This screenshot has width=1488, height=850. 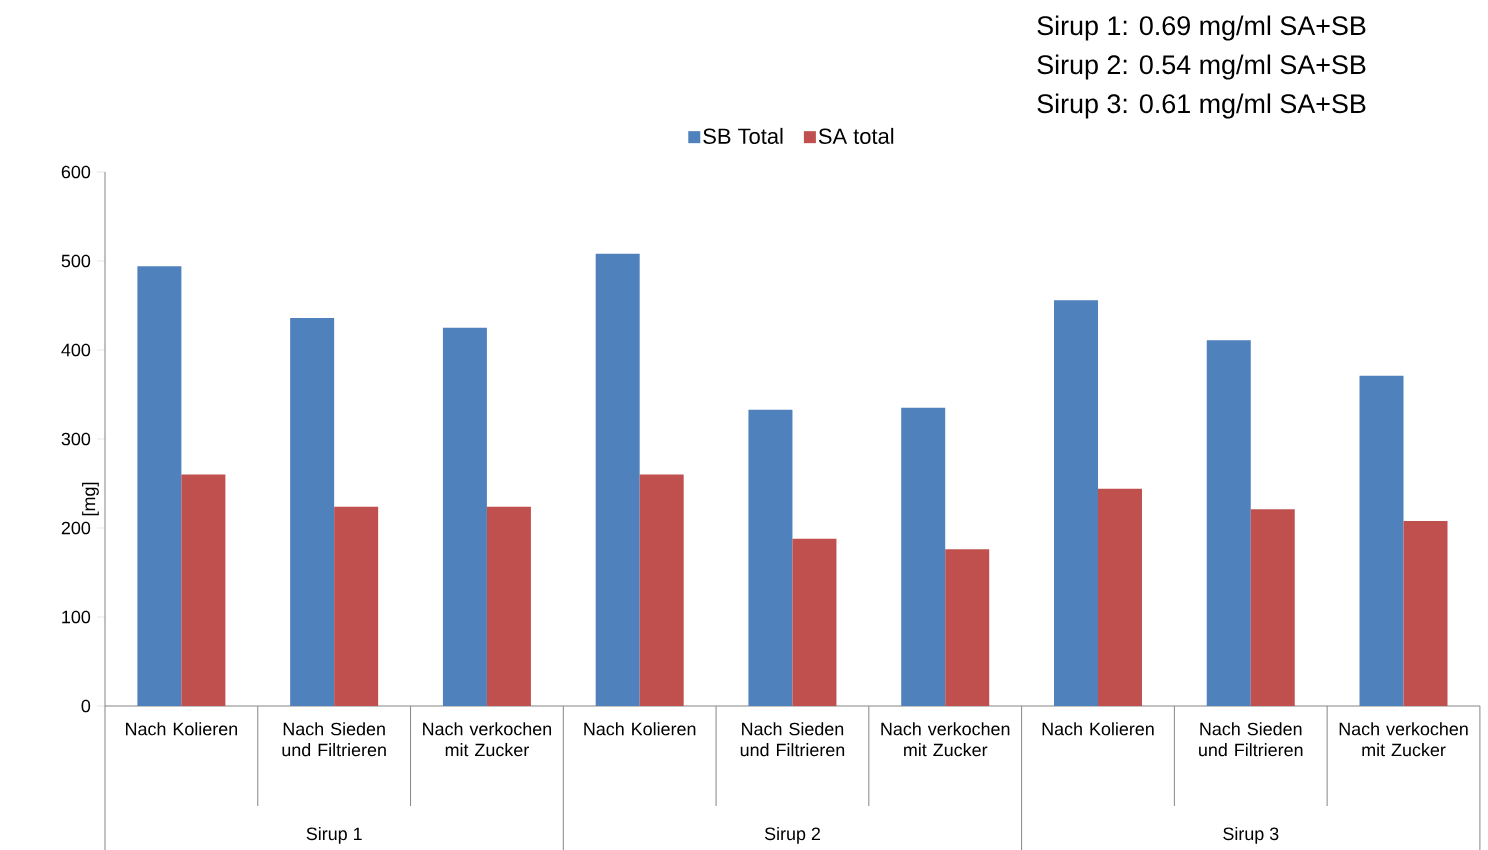 I want to click on y-tick-label: 500, so click(x=76, y=261).